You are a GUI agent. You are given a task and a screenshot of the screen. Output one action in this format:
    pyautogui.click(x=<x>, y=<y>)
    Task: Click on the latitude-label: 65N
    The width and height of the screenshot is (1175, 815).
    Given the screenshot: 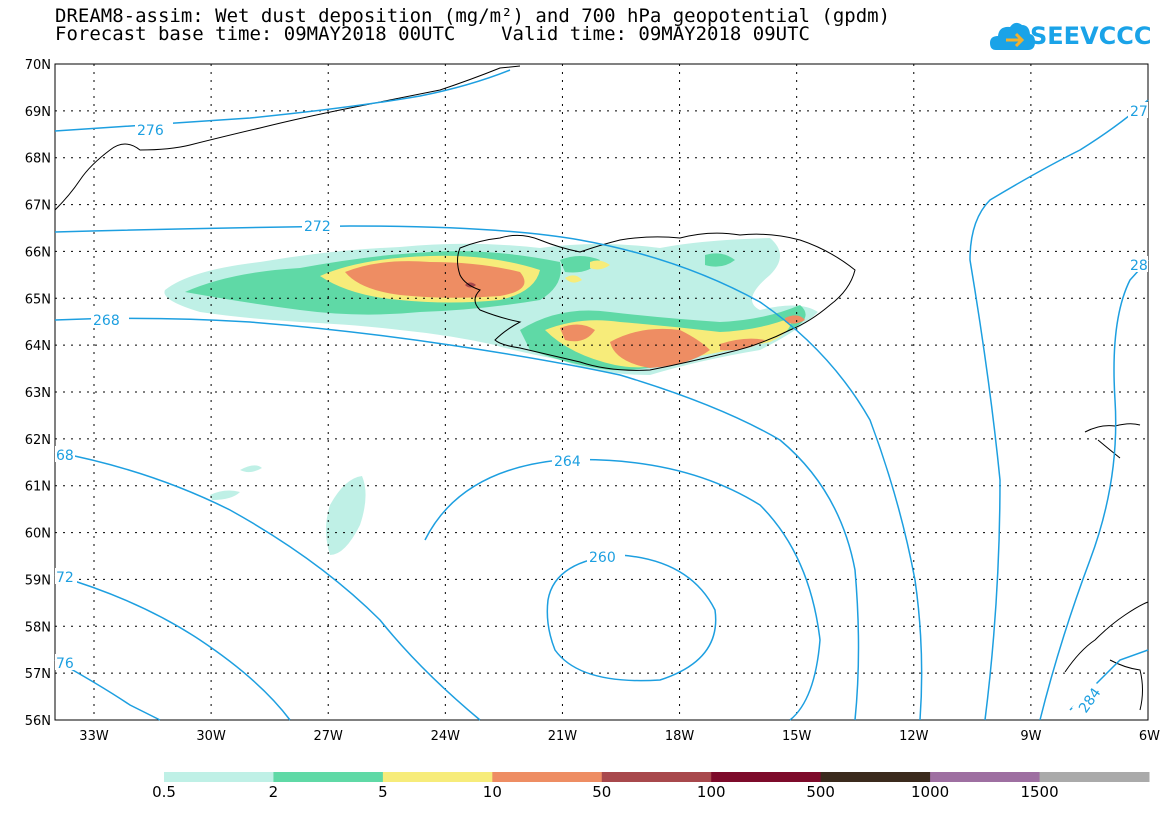 What is the action you would take?
    pyautogui.click(x=38, y=299)
    